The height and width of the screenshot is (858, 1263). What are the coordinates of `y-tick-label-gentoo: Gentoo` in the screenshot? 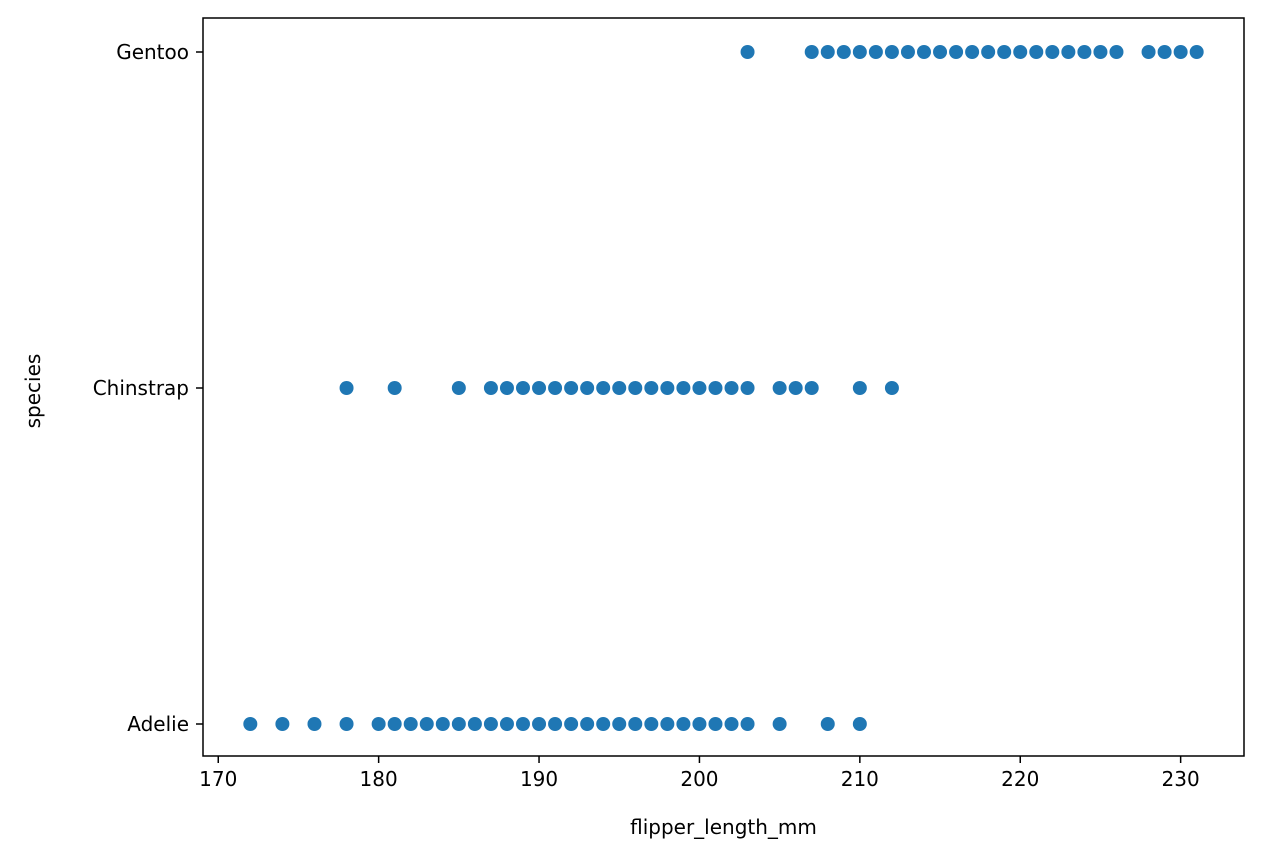 It's located at (152, 52).